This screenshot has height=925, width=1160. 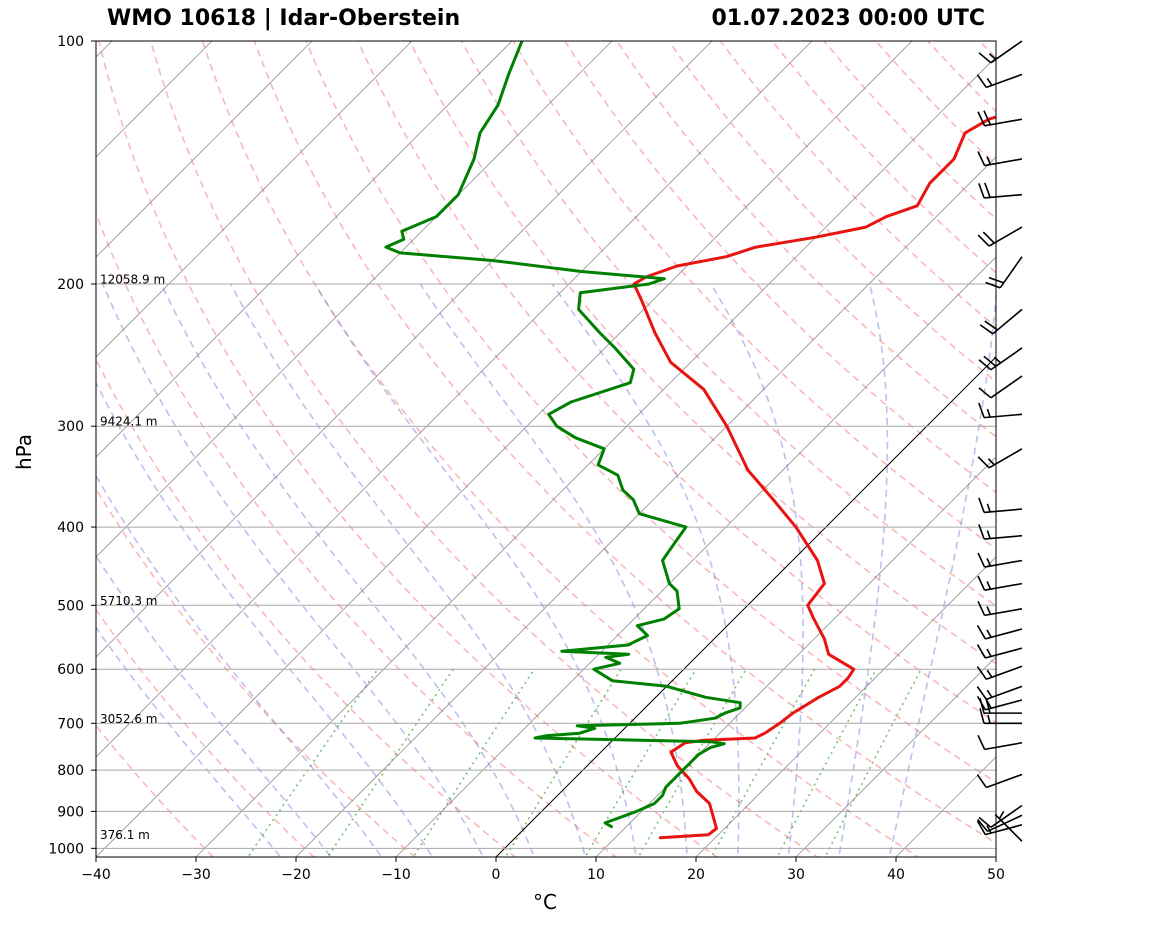 What do you see at coordinates (70, 285) in the screenshot?
I see `y-tick-label: 200` at bounding box center [70, 285].